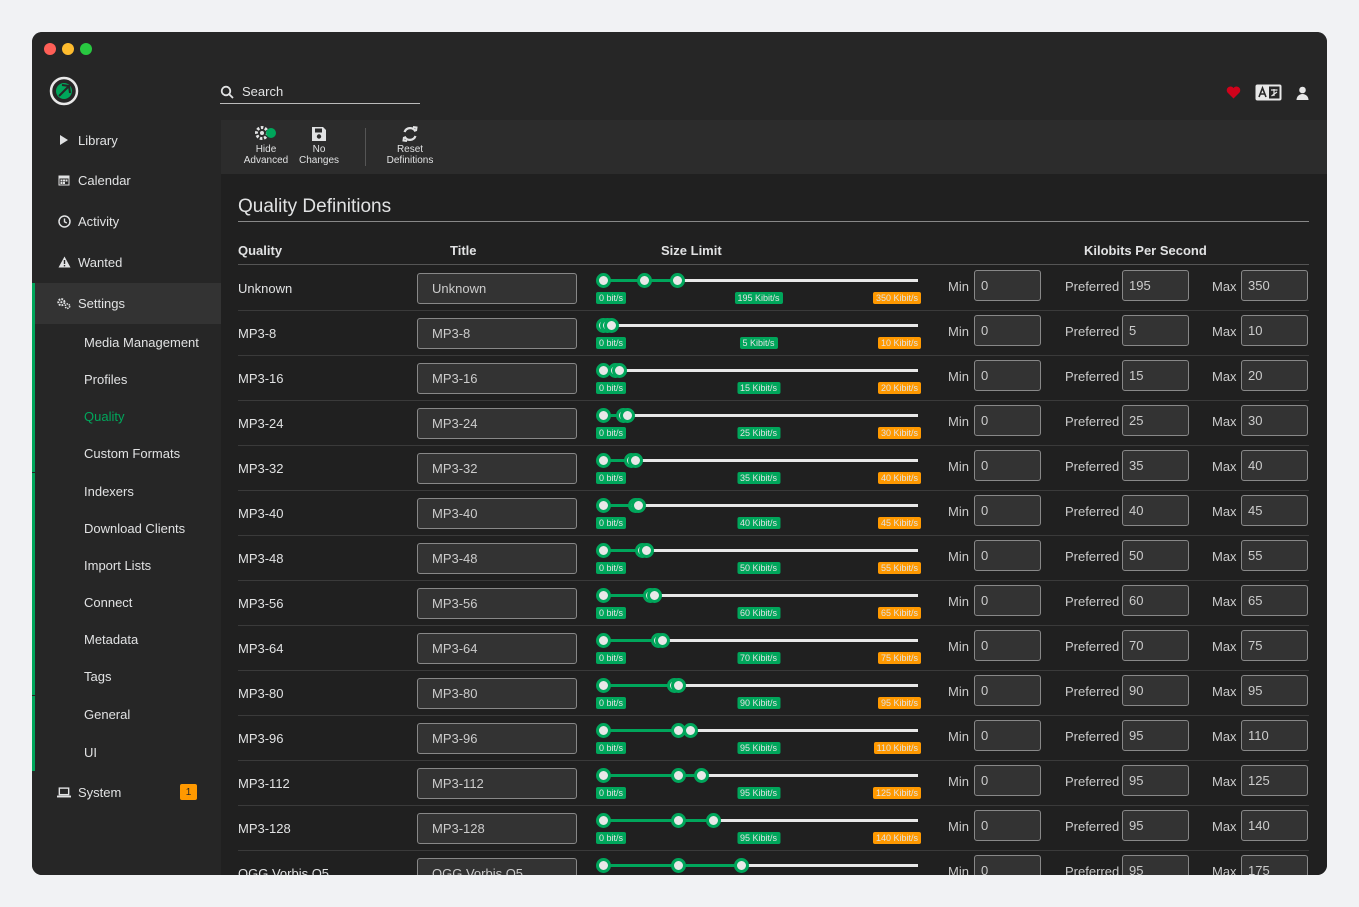 This screenshot has width=1359, height=907. What do you see at coordinates (1302, 93) in the screenshot?
I see `user-icon` at bounding box center [1302, 93].